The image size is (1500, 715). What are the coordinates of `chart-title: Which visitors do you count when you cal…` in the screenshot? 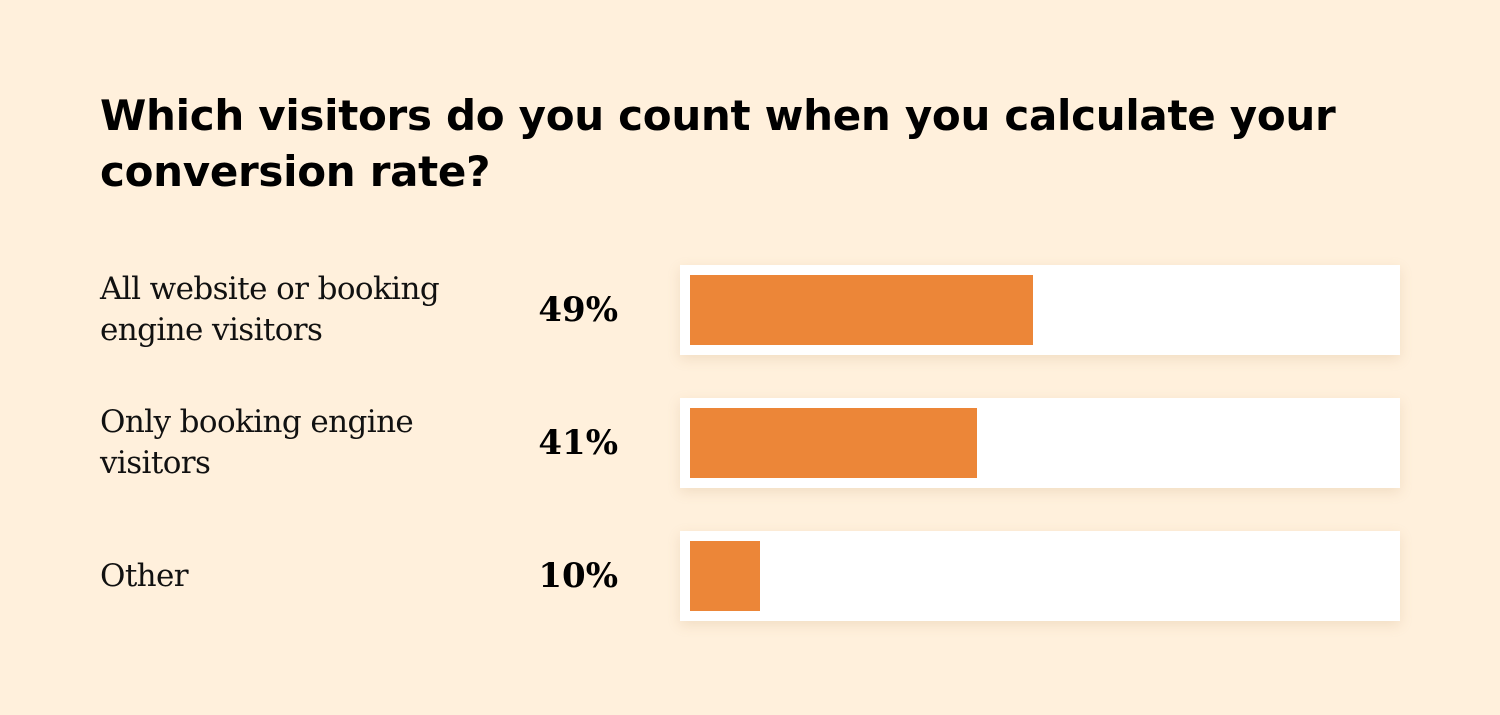 It's located at (718, 143).